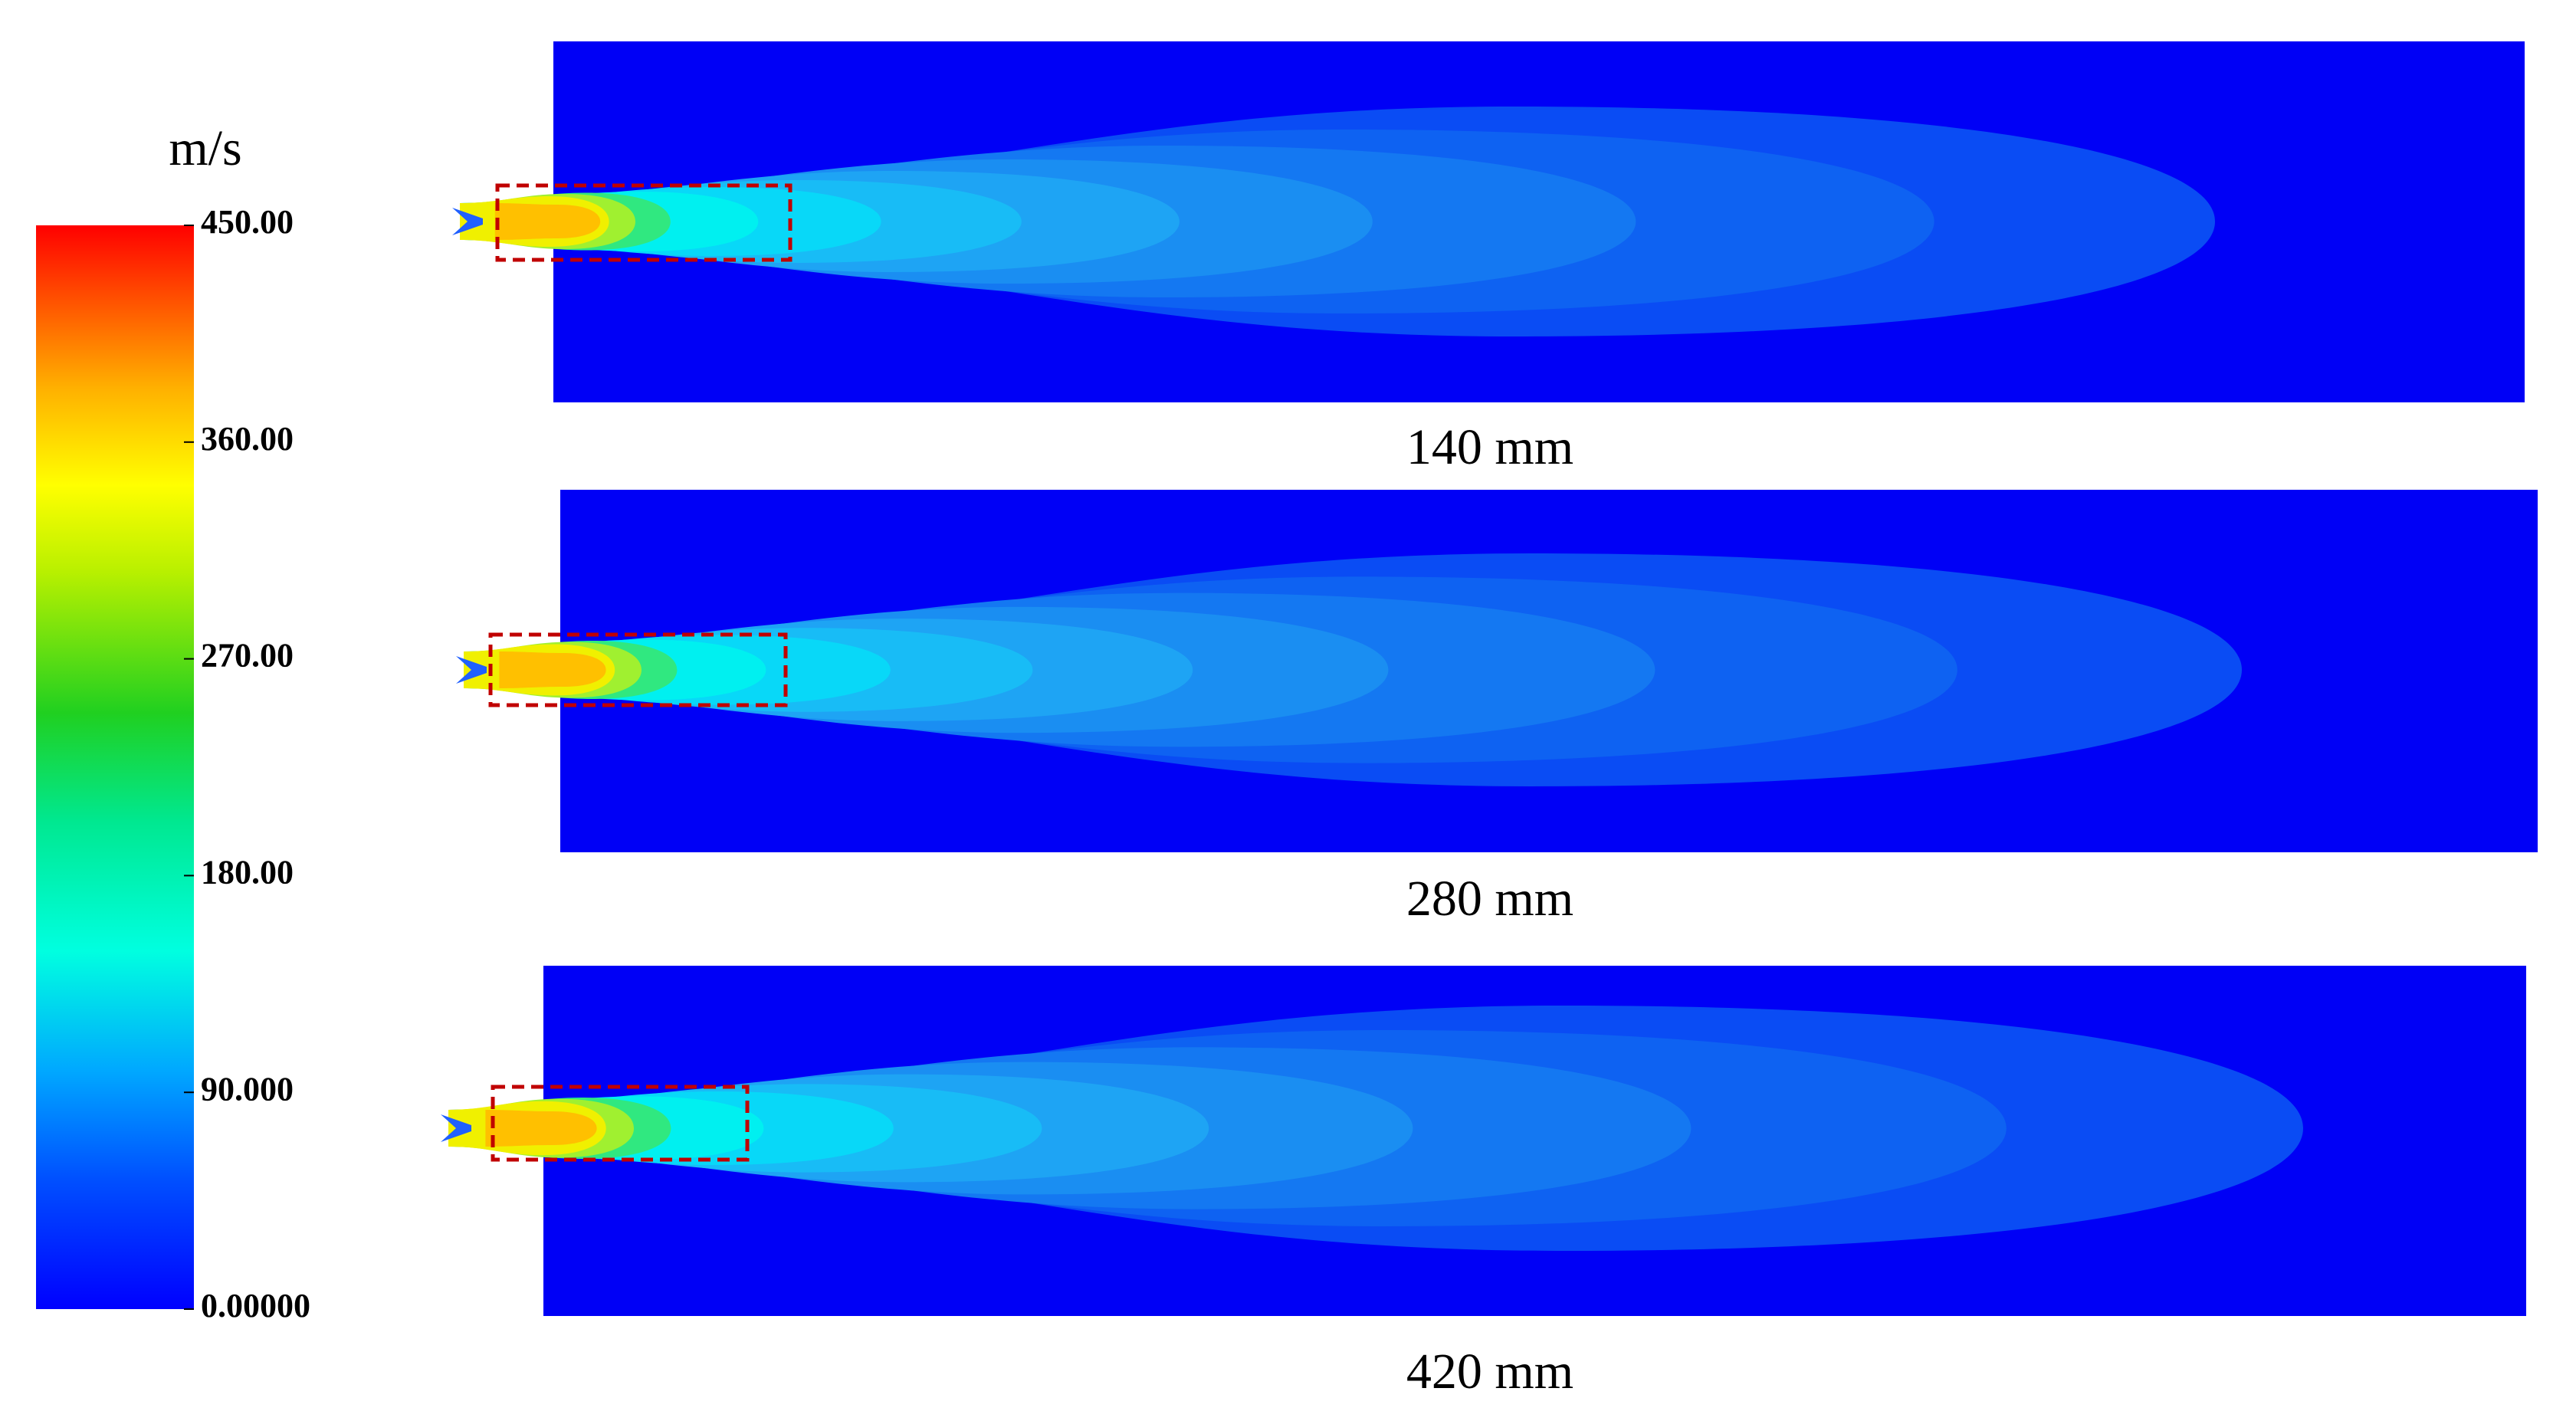 The height and width of the screenshot is (1421, 2576). Describe the element at coordinates (115, 767) in the screenshot. I see `colorbar` at that location.